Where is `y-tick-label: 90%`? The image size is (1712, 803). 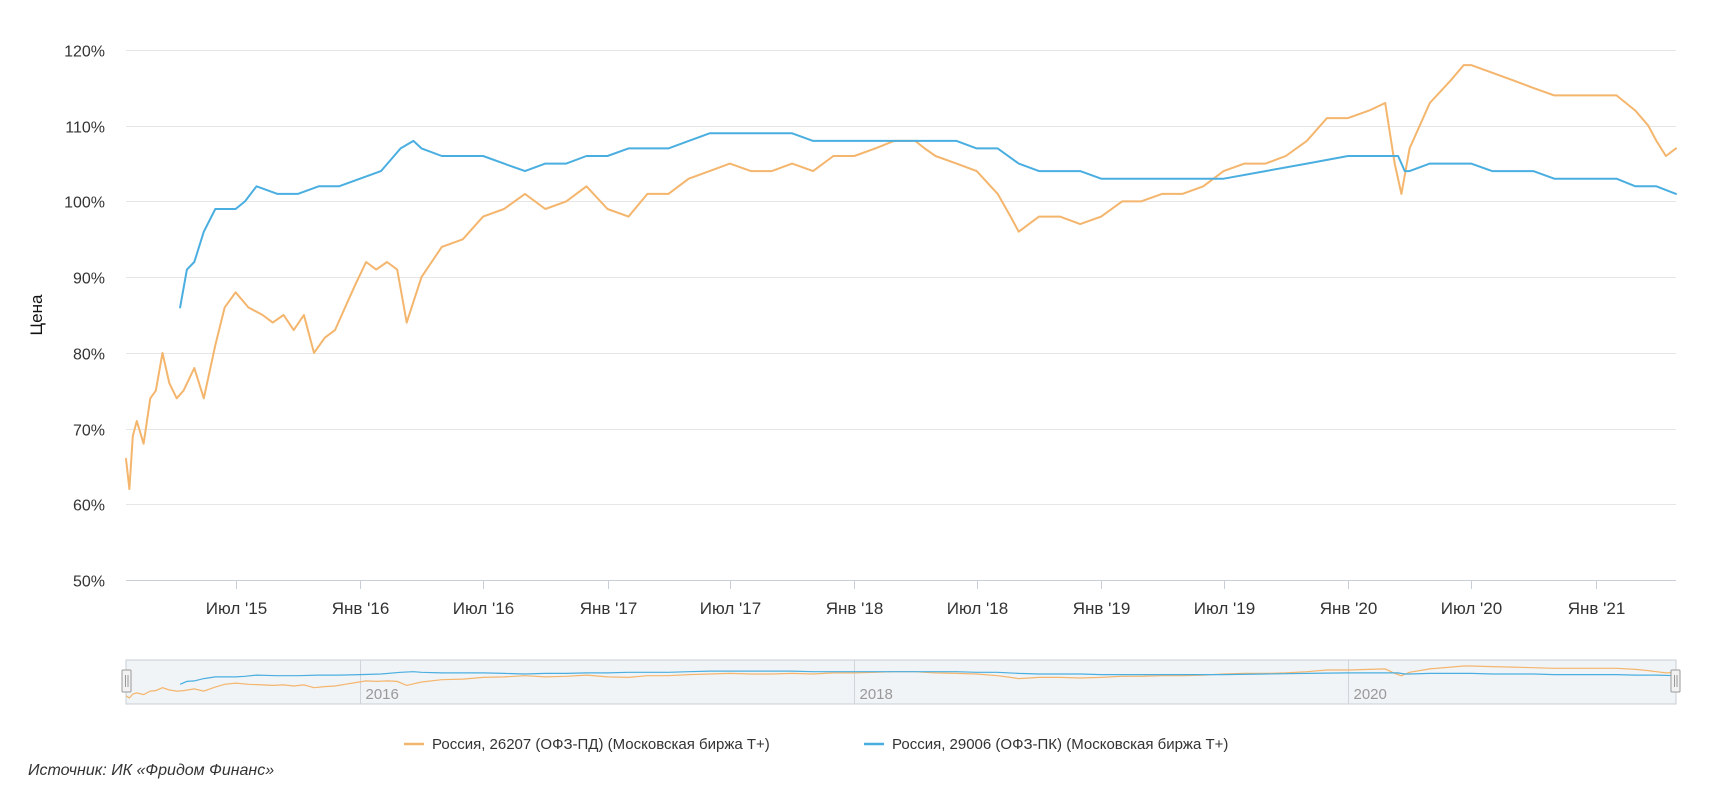
y-tick-label: 90% is located at coordinates (89, 279).